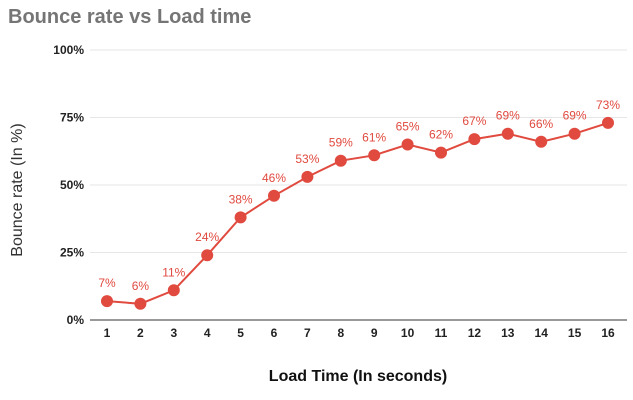 This screenshot has height=400, width=633. What do you see at coordinates (475, 333) in the screenshot?
I see `x-tick-label: 12` at bounding box center [475, 333].